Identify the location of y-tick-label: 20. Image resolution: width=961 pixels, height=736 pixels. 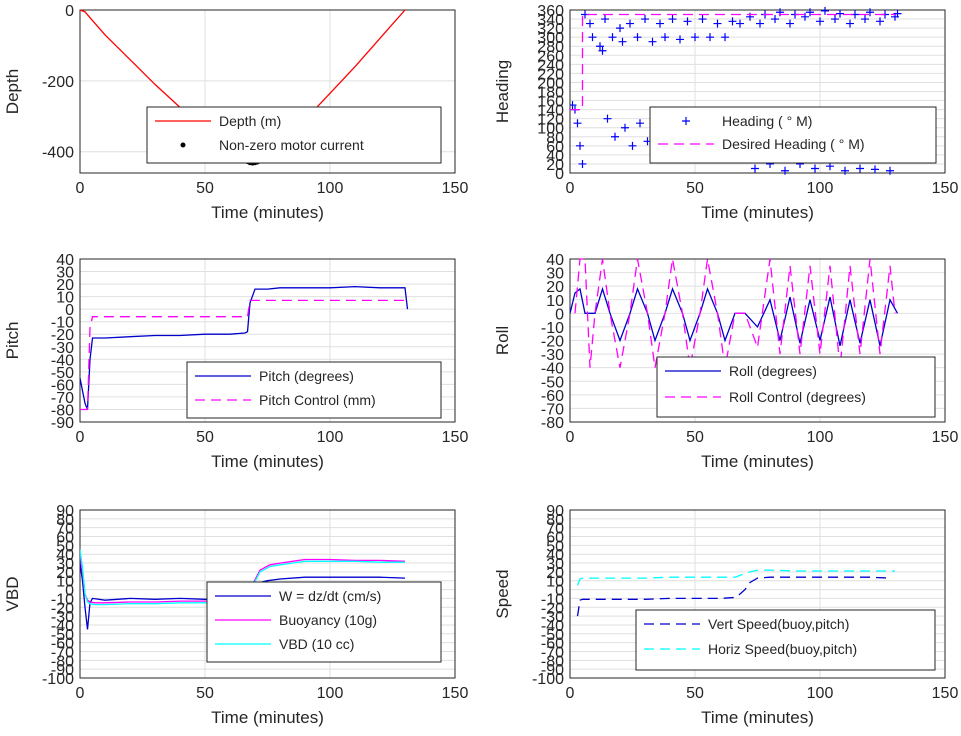
(65, 573).